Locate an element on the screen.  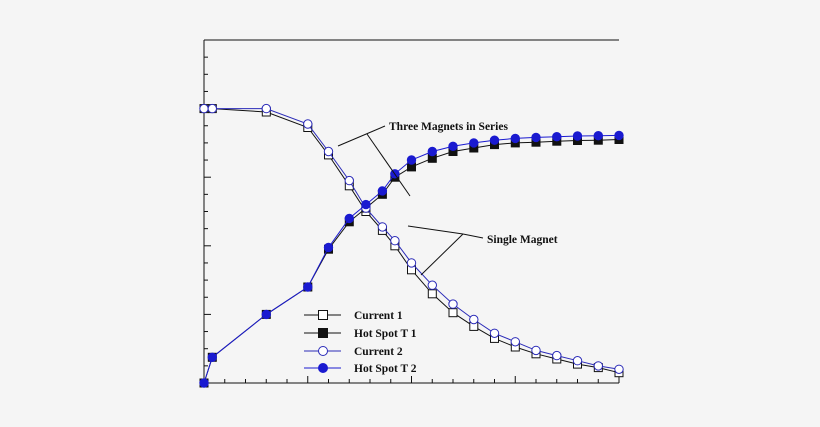
legend-marker-square-open is located at coordinates (323, 315).